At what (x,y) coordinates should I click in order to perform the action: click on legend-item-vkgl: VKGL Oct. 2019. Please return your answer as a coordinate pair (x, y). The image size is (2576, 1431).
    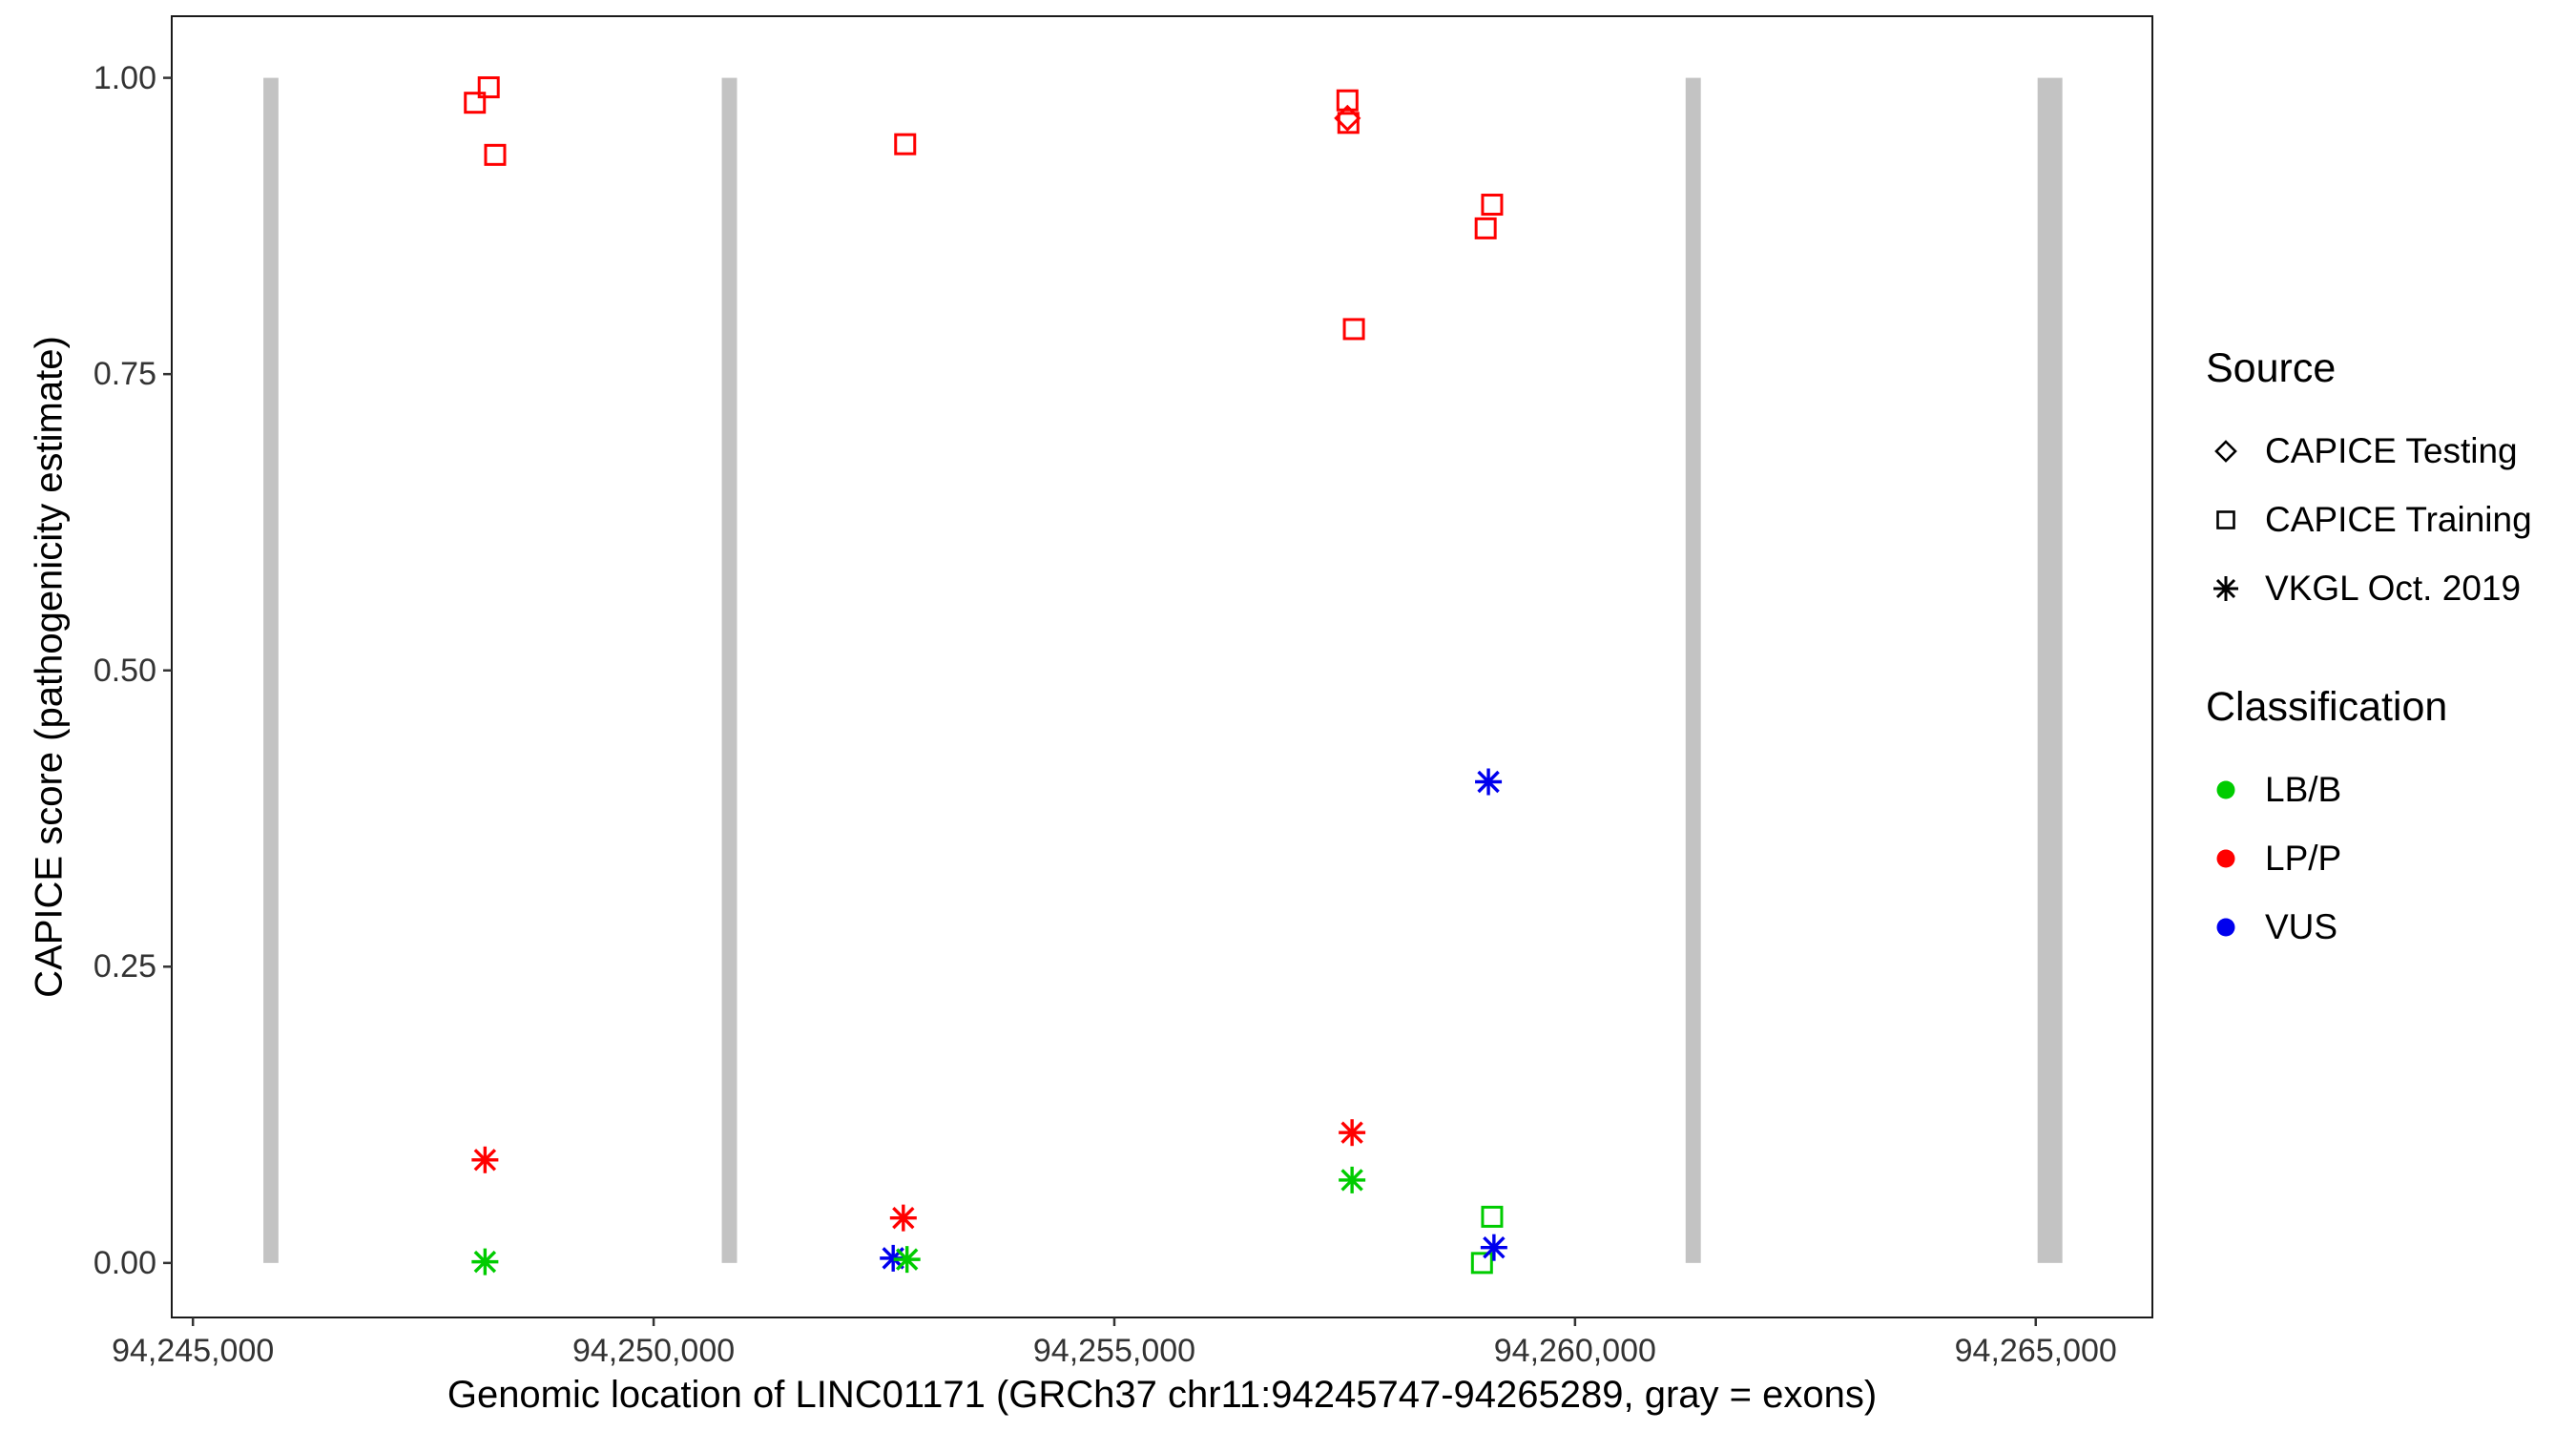
    Looking at the image, I should click on (2369, 588).